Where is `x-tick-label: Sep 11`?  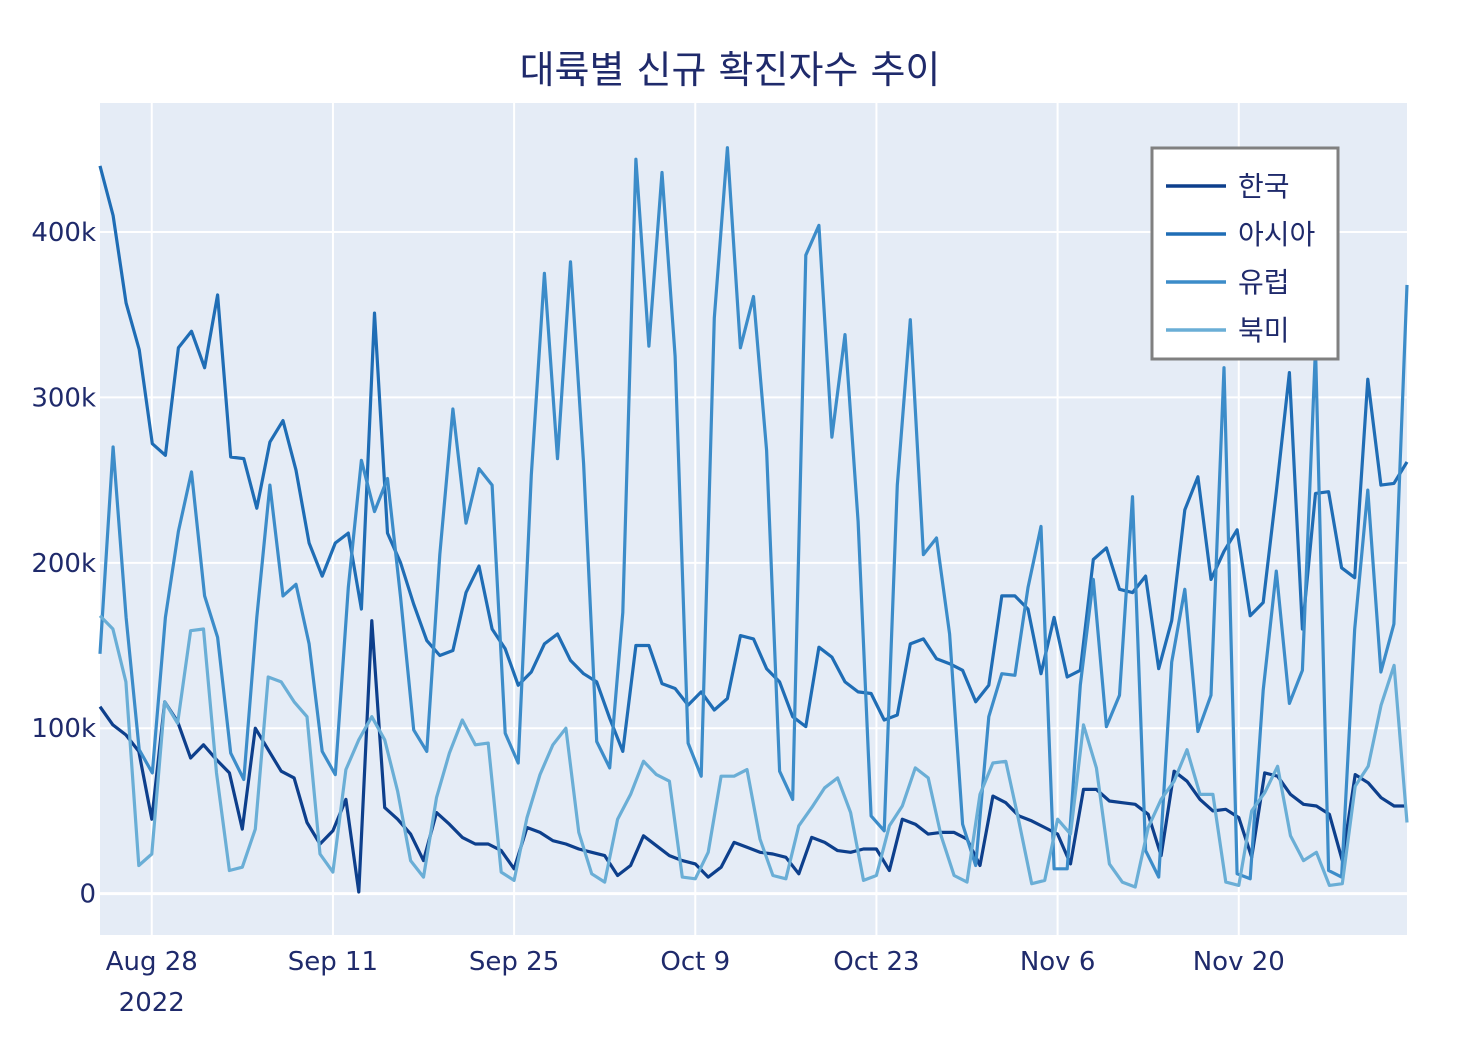 x-tick-label: Sep 11 is located at coordinates (333, 962).